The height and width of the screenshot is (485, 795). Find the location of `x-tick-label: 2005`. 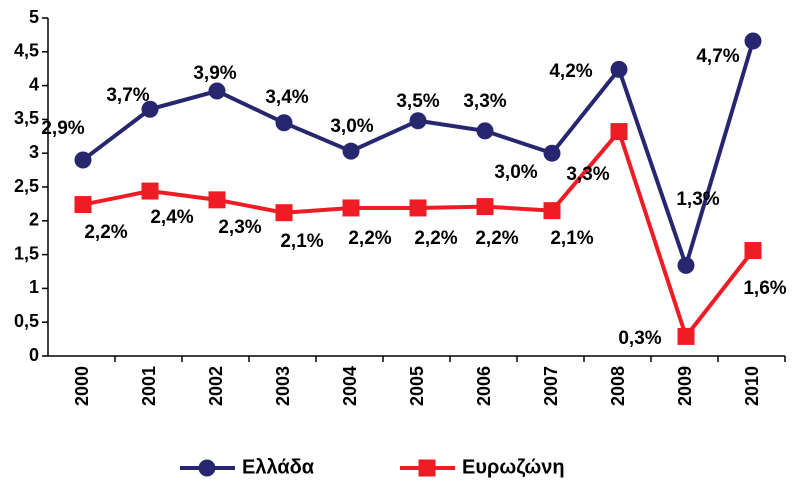

x-tick-label: 2005 is located at coordinates (417, 386).